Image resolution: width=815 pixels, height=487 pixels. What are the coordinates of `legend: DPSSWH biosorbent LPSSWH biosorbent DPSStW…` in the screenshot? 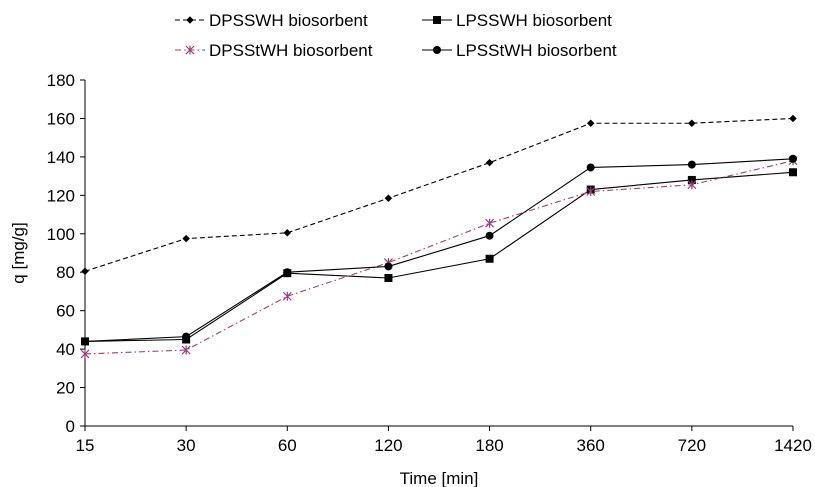 It's located at (396, 35).